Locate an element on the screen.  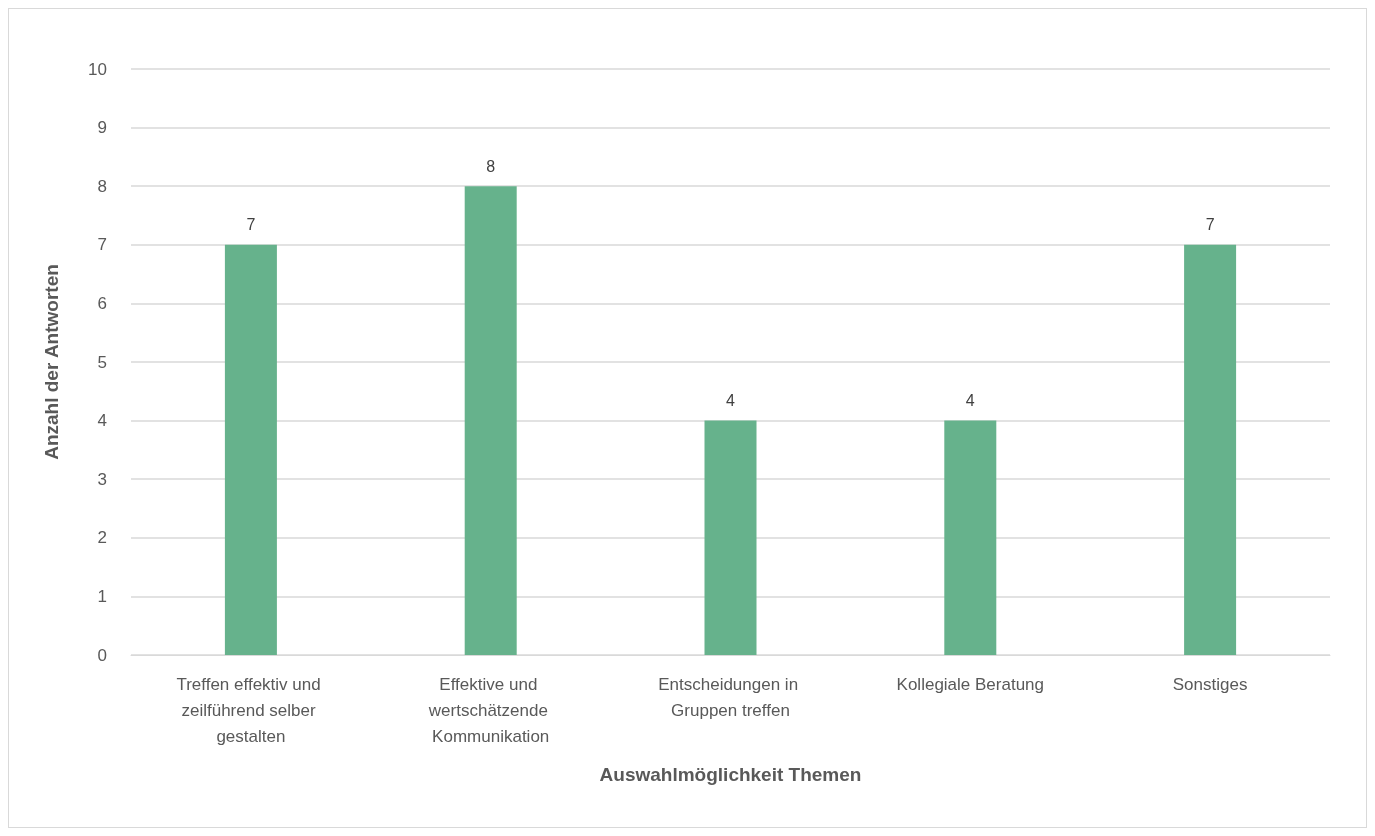
y-tick-label: 9 is located at coordinates (102, 128).